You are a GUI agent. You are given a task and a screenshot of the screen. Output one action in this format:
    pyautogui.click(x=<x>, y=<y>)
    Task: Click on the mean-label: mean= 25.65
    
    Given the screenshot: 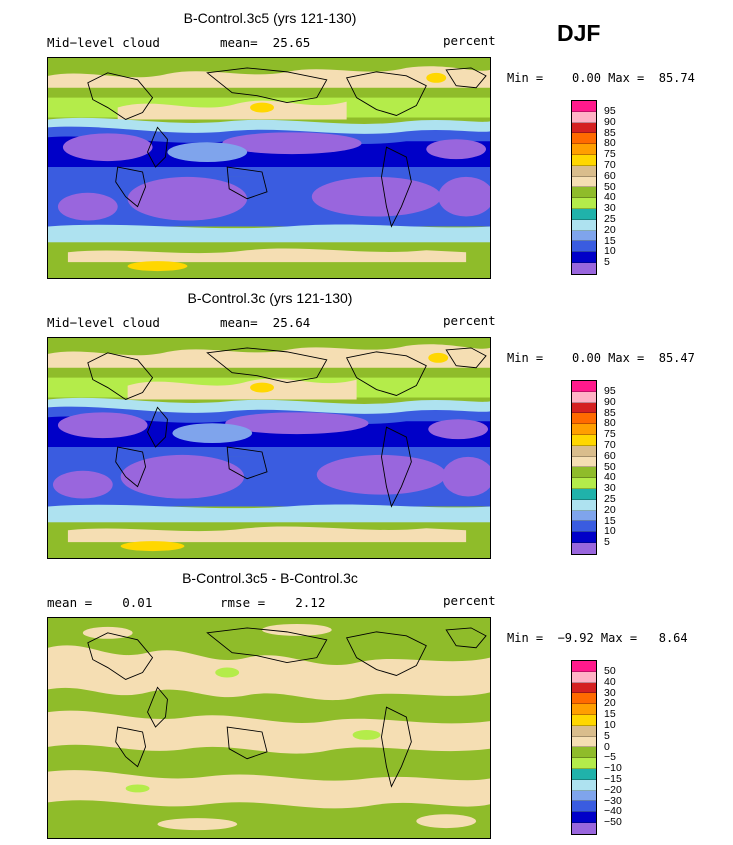 What is the action you would take?
    pyautogui.click(x=265, y=42)
    